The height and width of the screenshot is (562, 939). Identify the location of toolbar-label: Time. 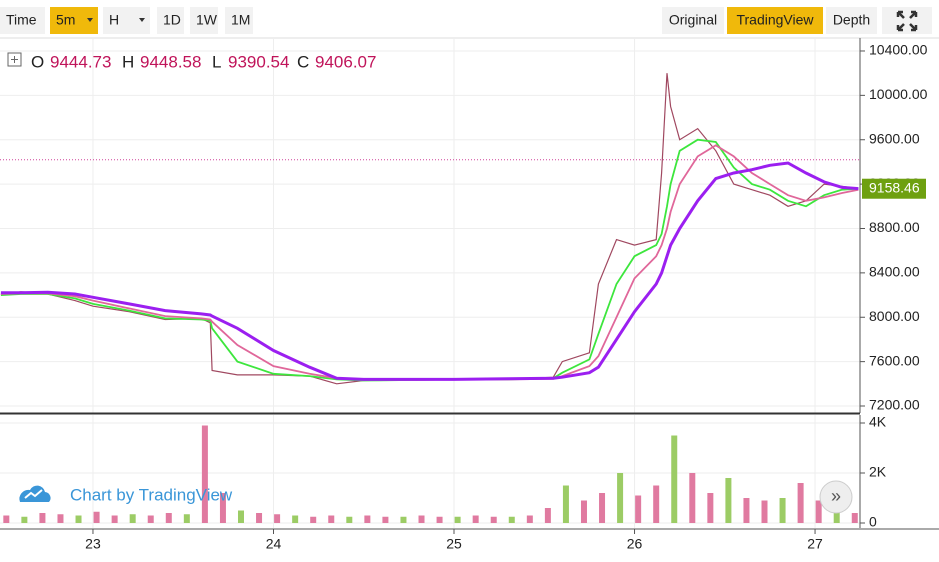
(21, 20).